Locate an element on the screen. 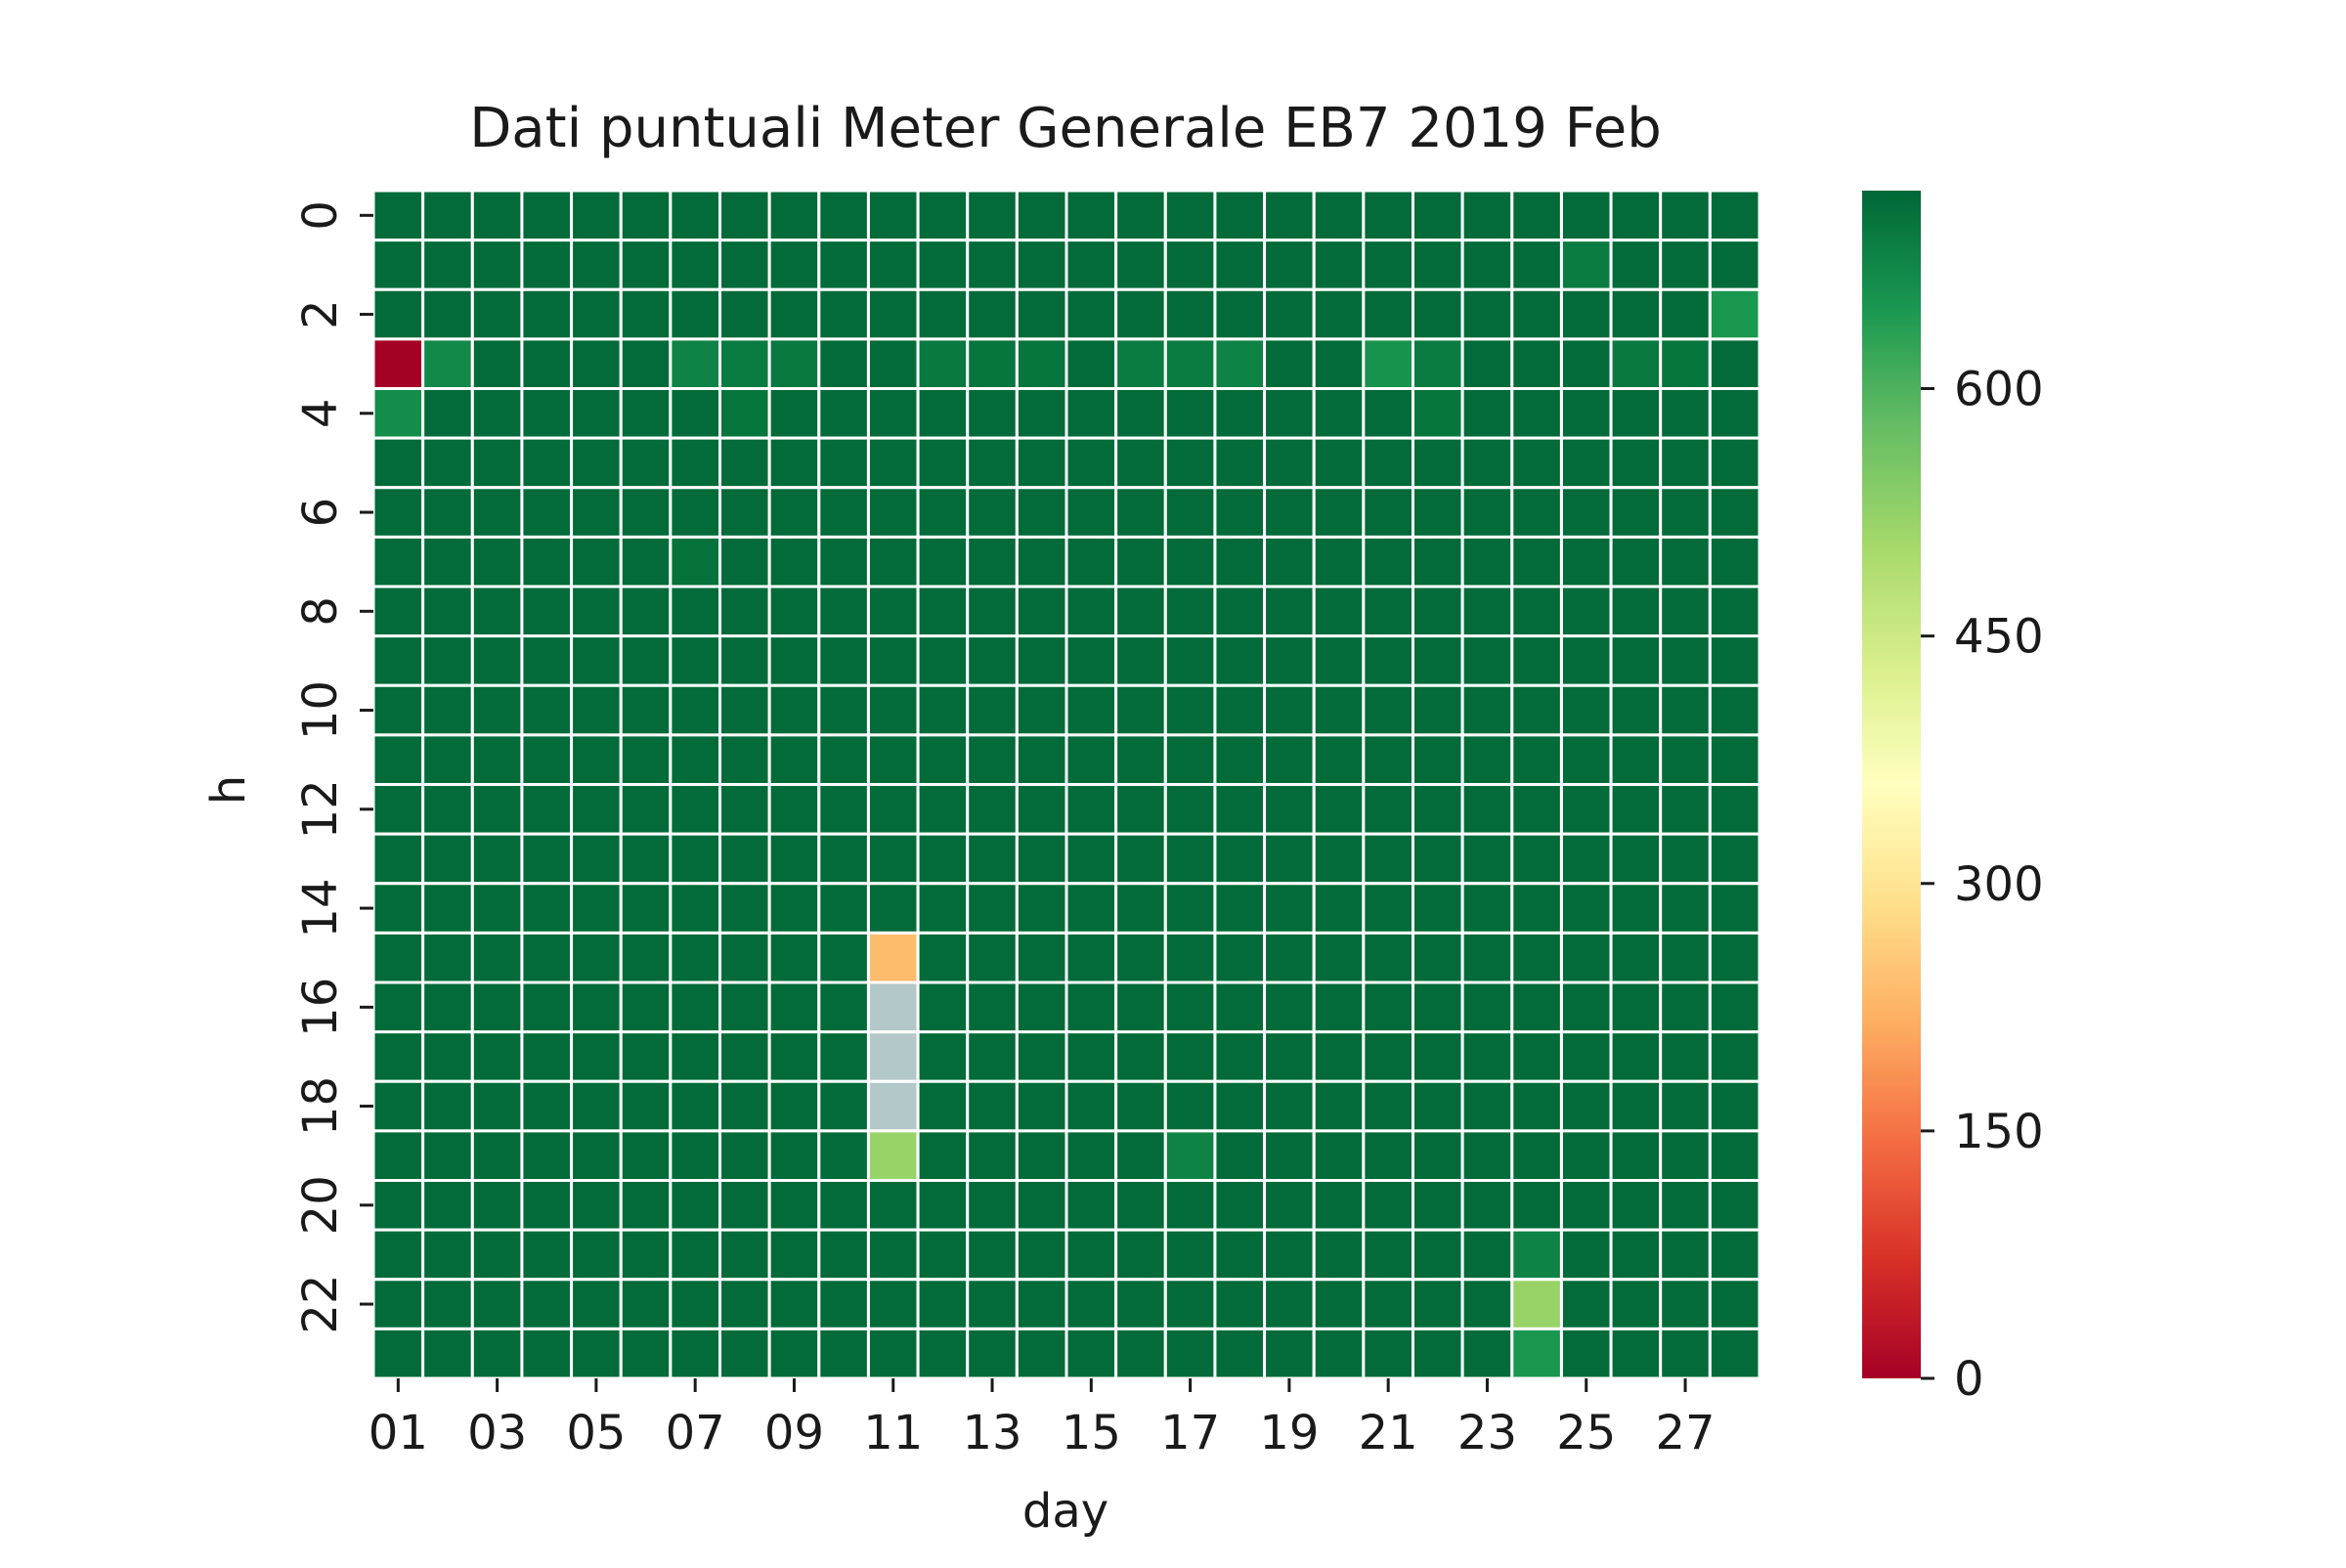 Image resolution: width=2346 pixels, height=1568 pixels. y-tick-label: 10 is located at coordinates (320, 710).